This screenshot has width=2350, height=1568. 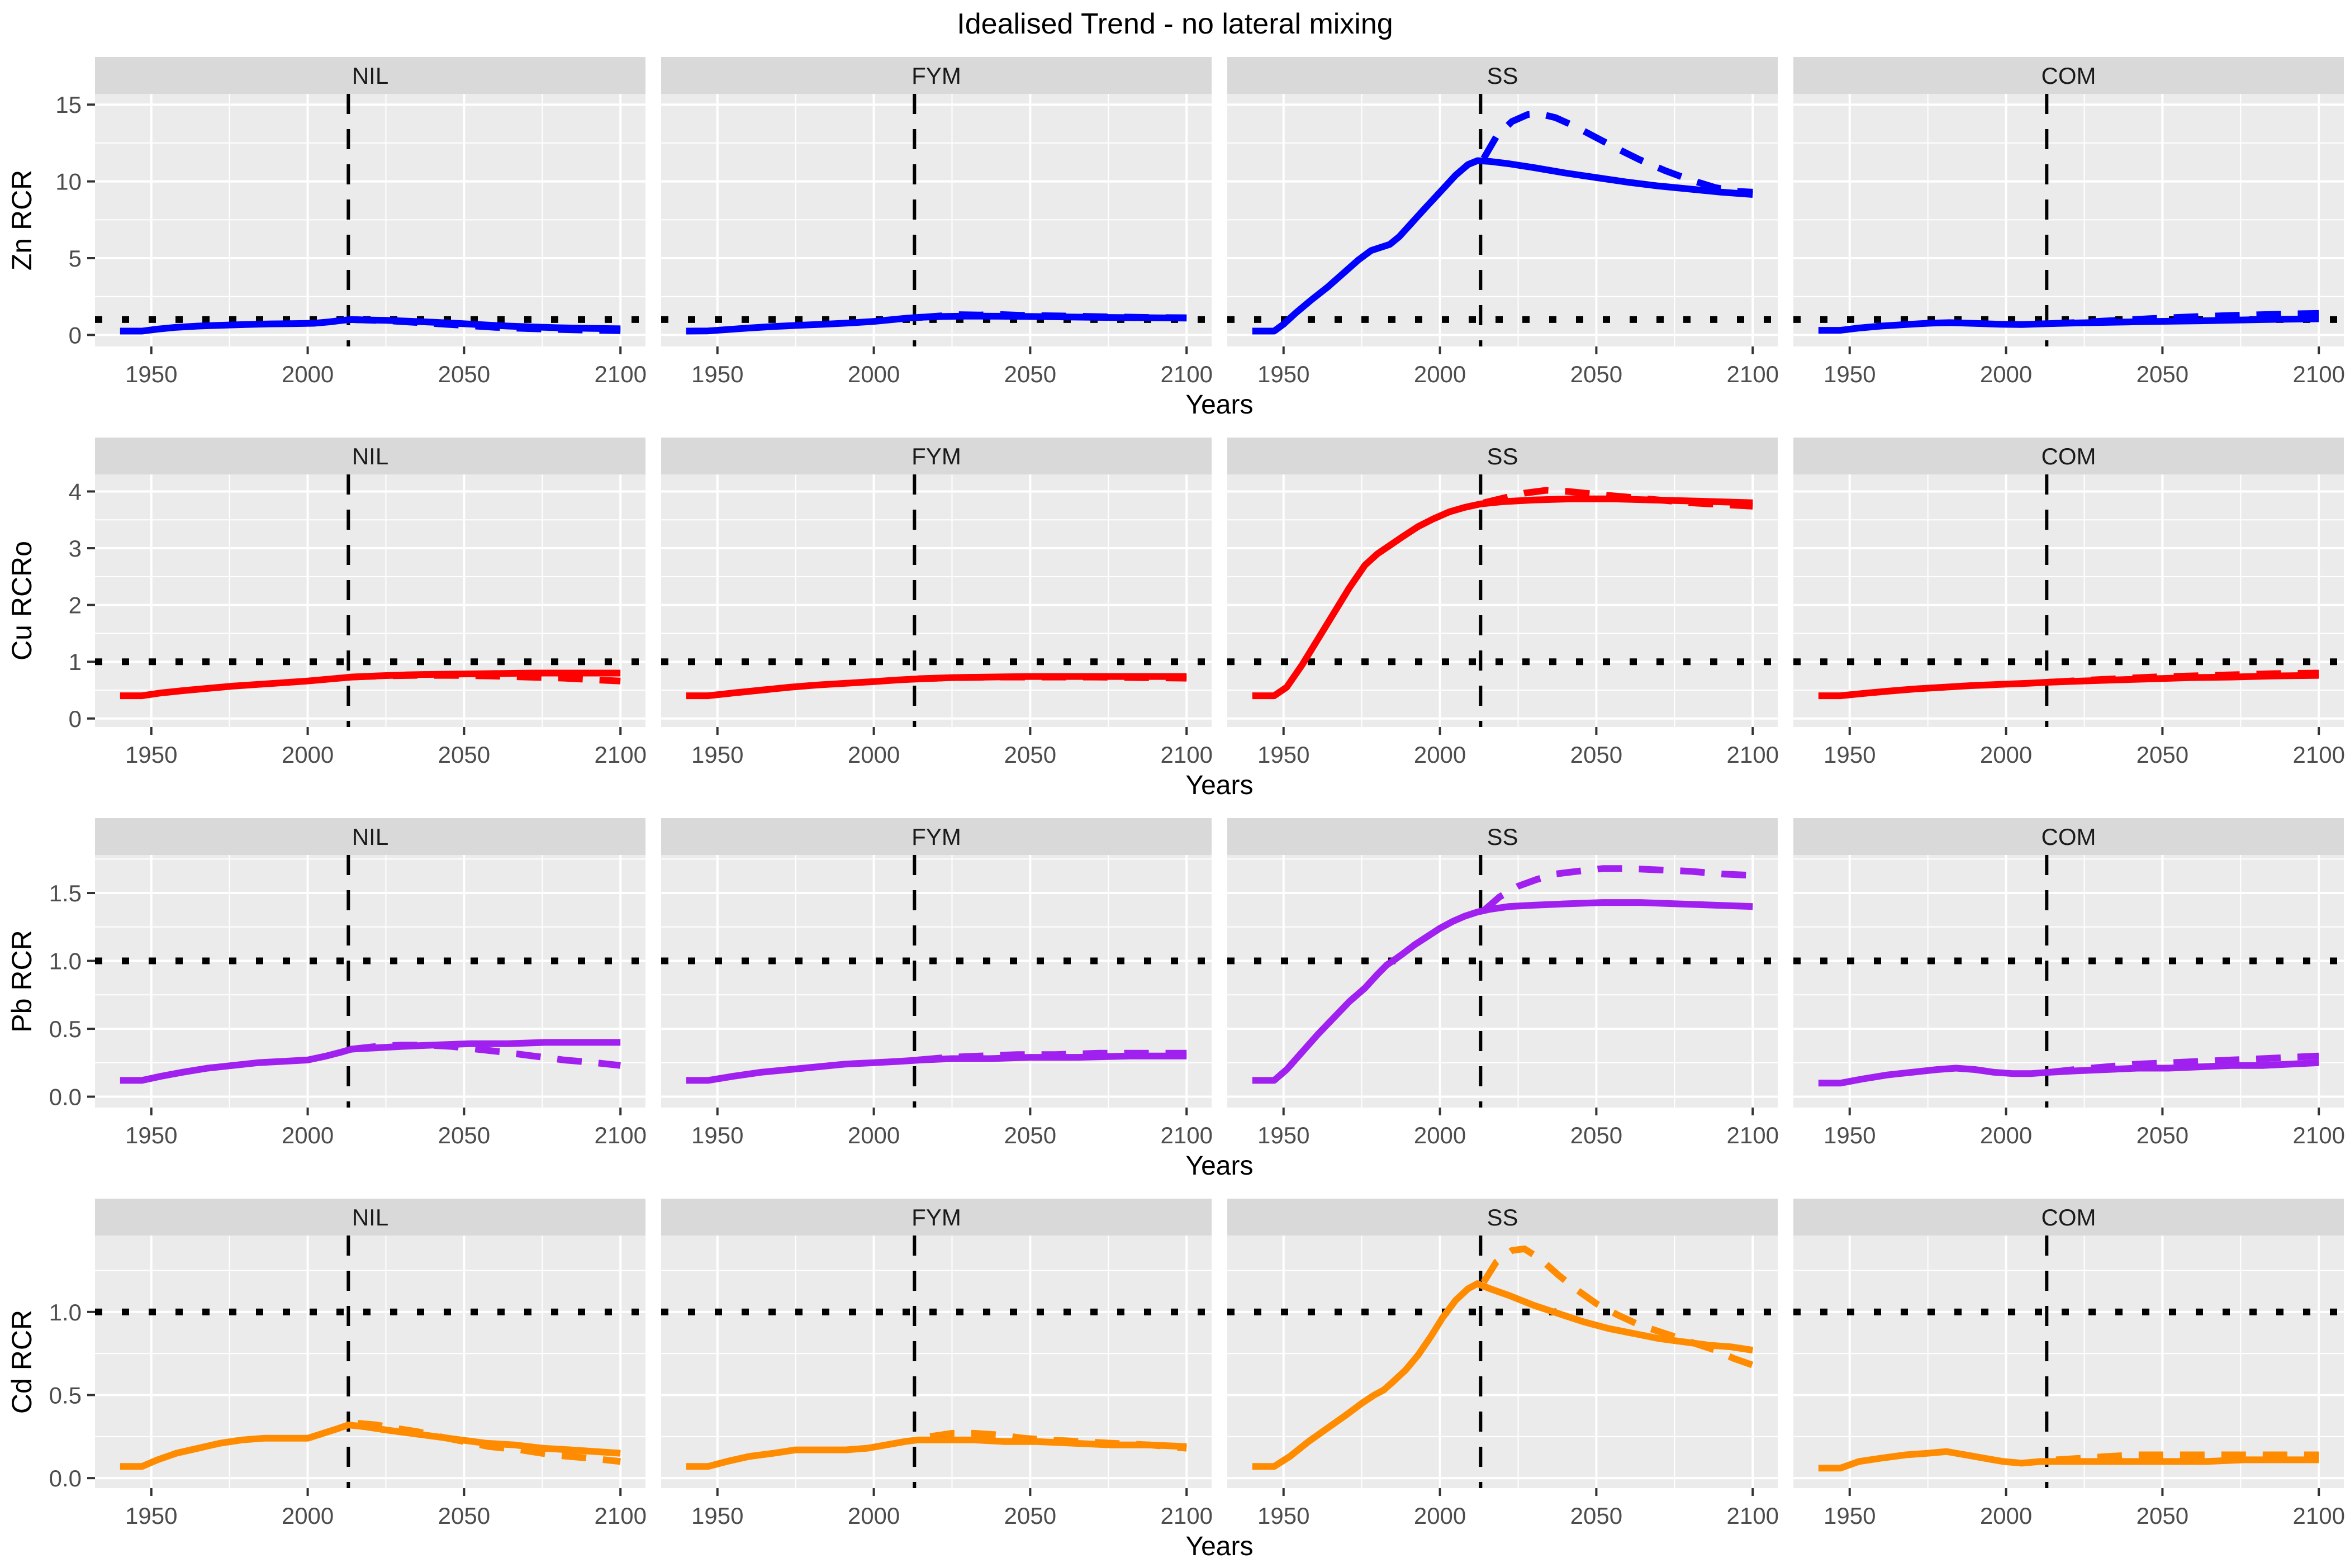 I want to click on svg-text: 15, so click(x=68, y=105).